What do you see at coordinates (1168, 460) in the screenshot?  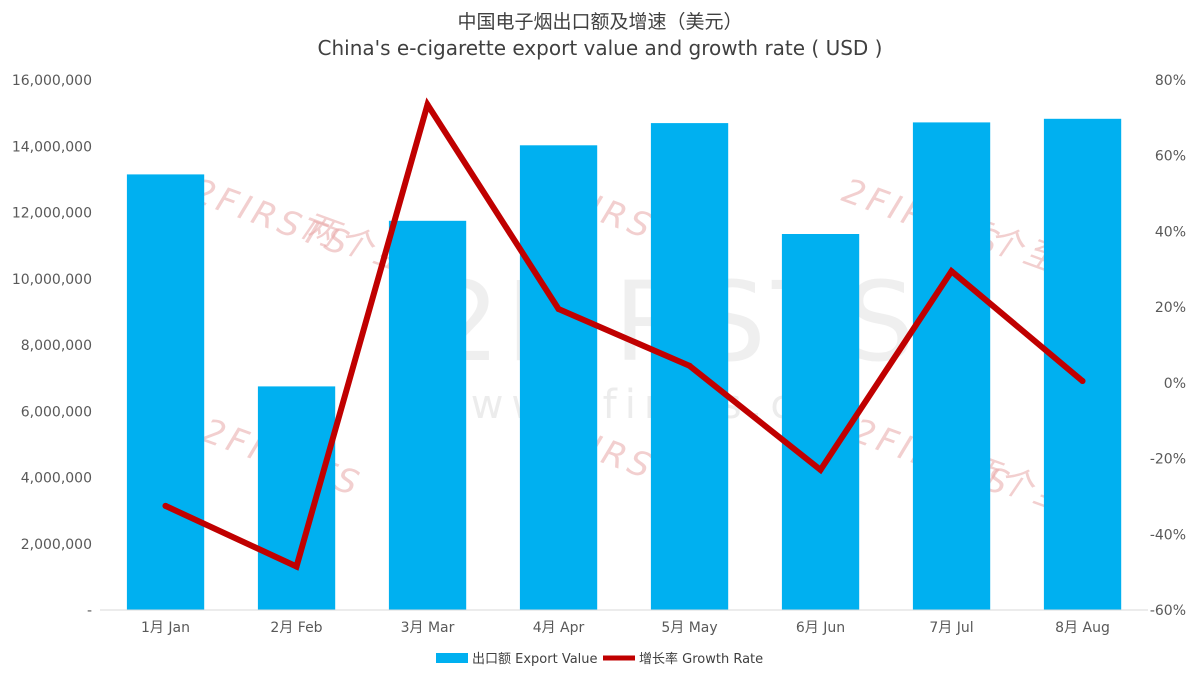 I see `right-tick-label: -20%` at bounding box center [1168, 460].